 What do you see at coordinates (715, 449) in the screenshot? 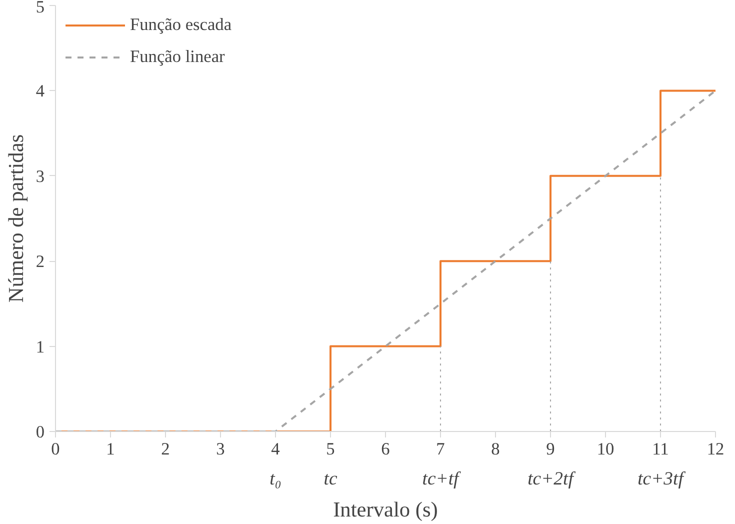
I see `x-tick-label: 12` at bounding box center [715, 449].